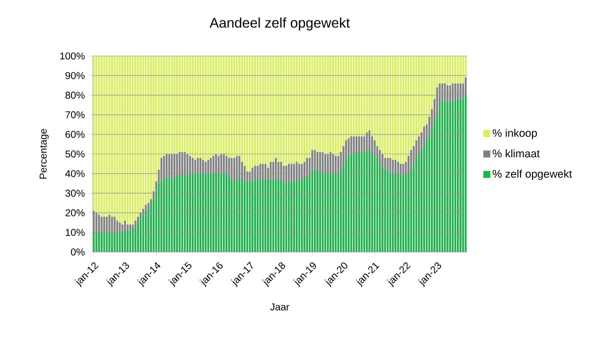  What do you see at coordinates (75, 232) in the screenshot?
I see `y-tick-label: 10%` at bounding box center [75, 232].